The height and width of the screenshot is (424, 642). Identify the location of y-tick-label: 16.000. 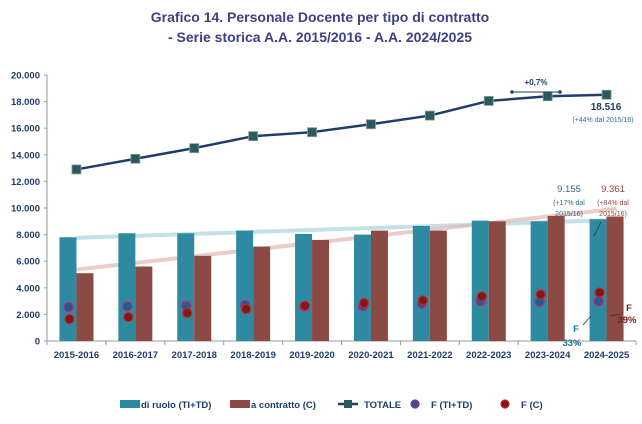
(25, 129).